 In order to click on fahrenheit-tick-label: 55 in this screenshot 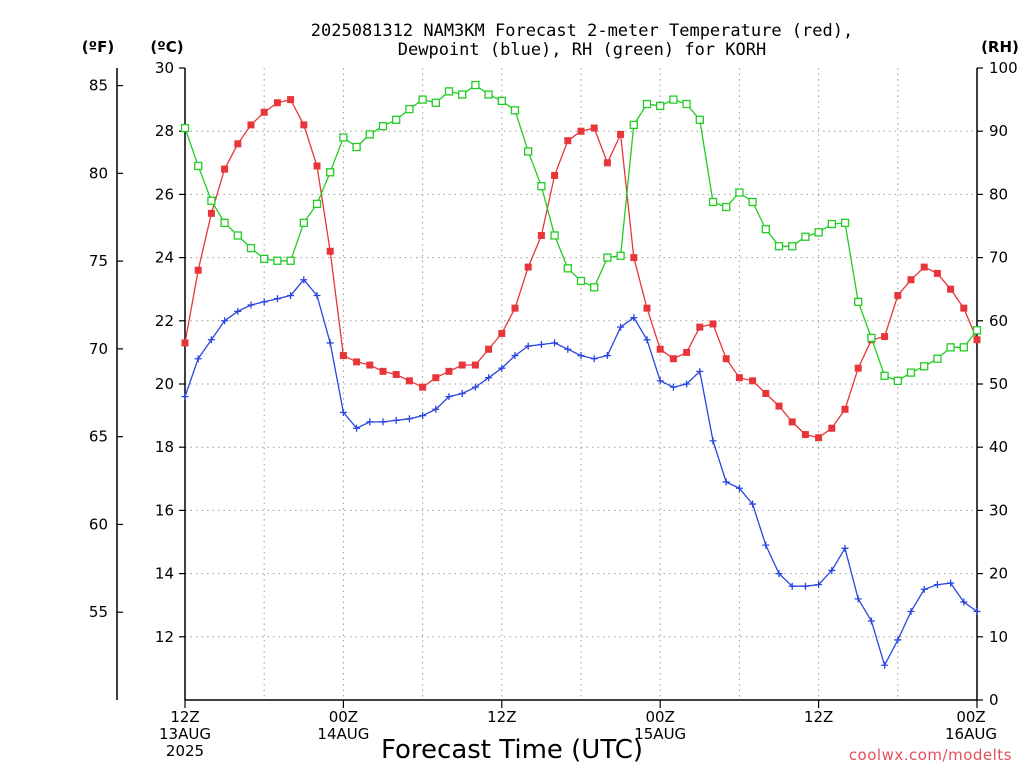, I will do `click(98, 612)`.